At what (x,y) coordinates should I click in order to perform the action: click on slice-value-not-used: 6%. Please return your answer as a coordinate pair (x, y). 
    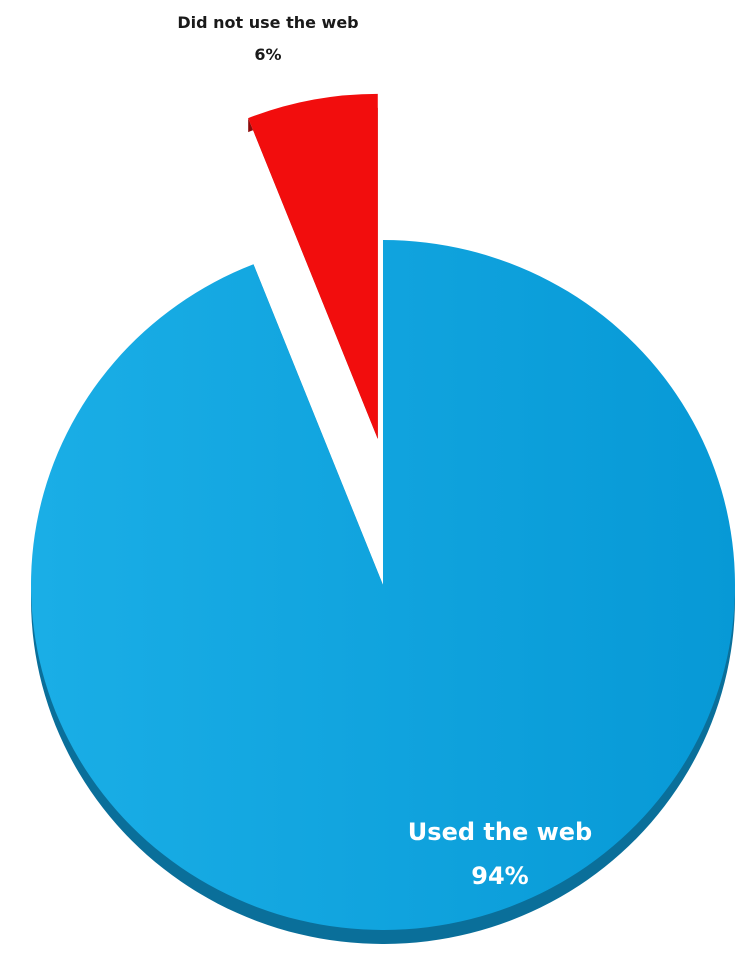
    Looking at the image, I should click on (267, 54).